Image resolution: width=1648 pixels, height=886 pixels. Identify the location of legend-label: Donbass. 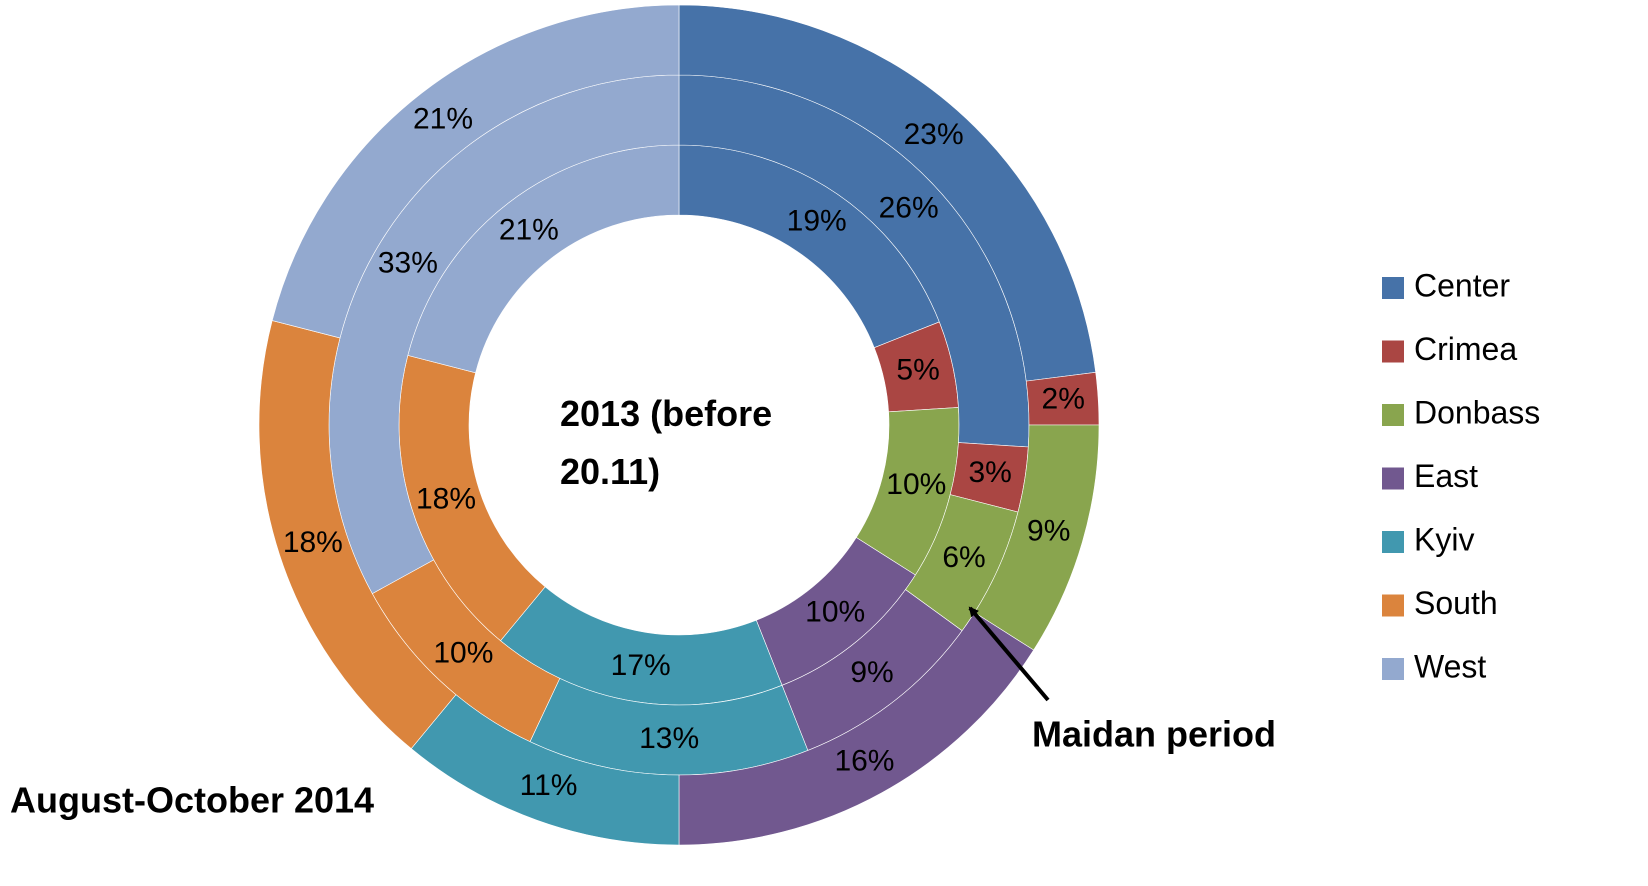
(1477, 412).